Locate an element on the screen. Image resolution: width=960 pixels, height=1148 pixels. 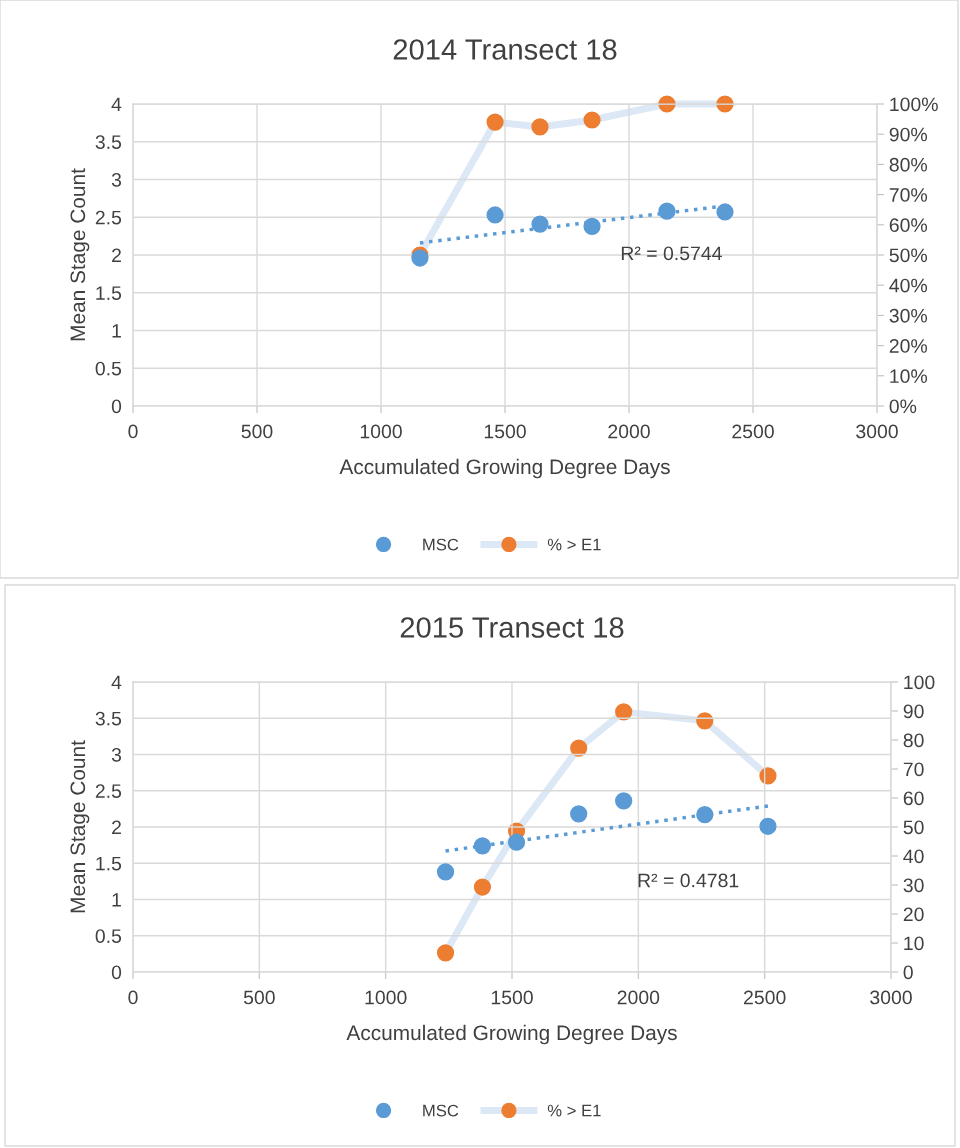
chart-title: 2015 Transect 18 is located at coordinates (512, 627).